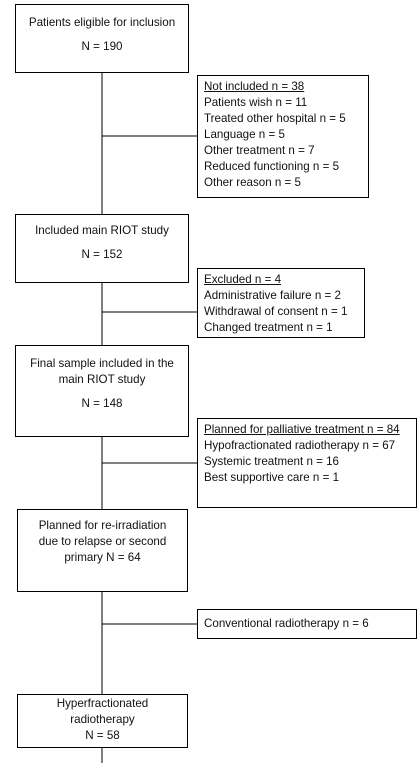  What do you see at coordinates (302, 429) in the screenshot?
I see `palliative-heading: Planned for palliative treatment n = 84` at bounding box center [302, 429].